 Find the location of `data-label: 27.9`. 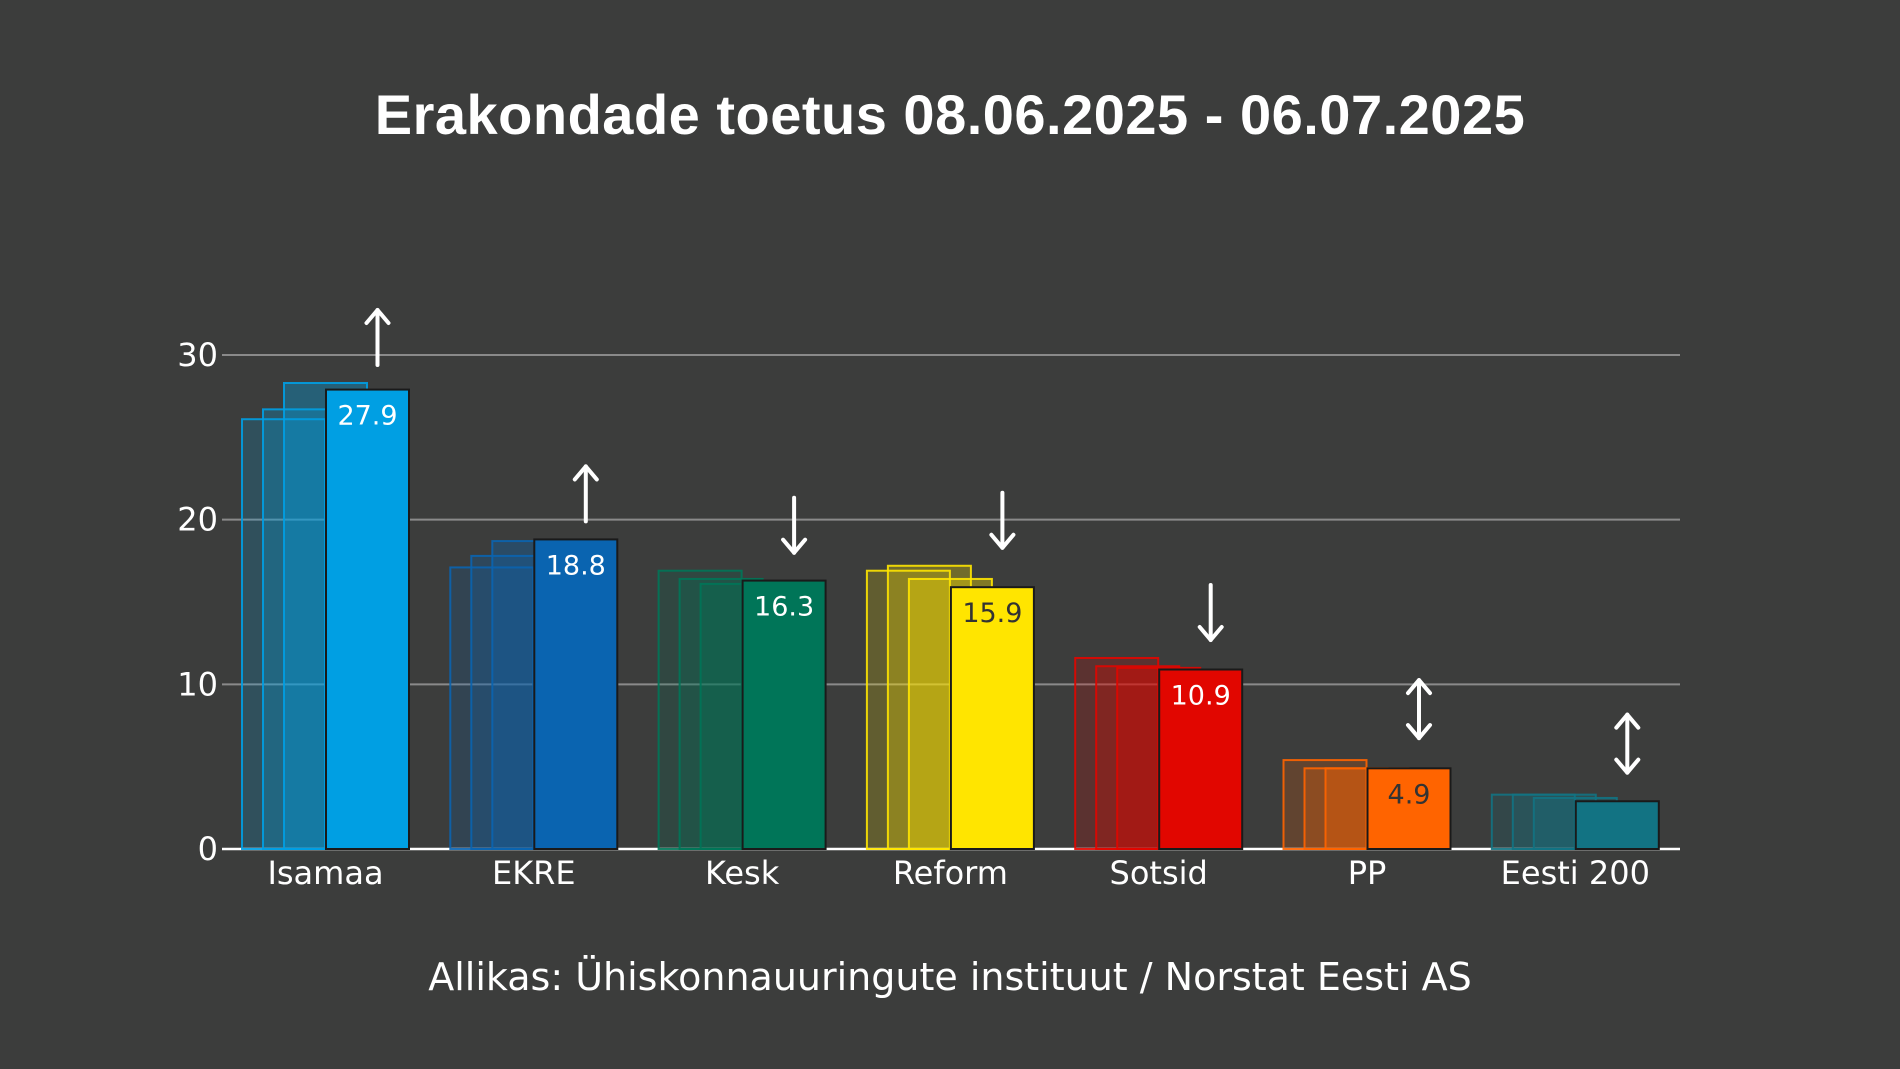

data-label: 27.9 is located at coordinates (367, 416).